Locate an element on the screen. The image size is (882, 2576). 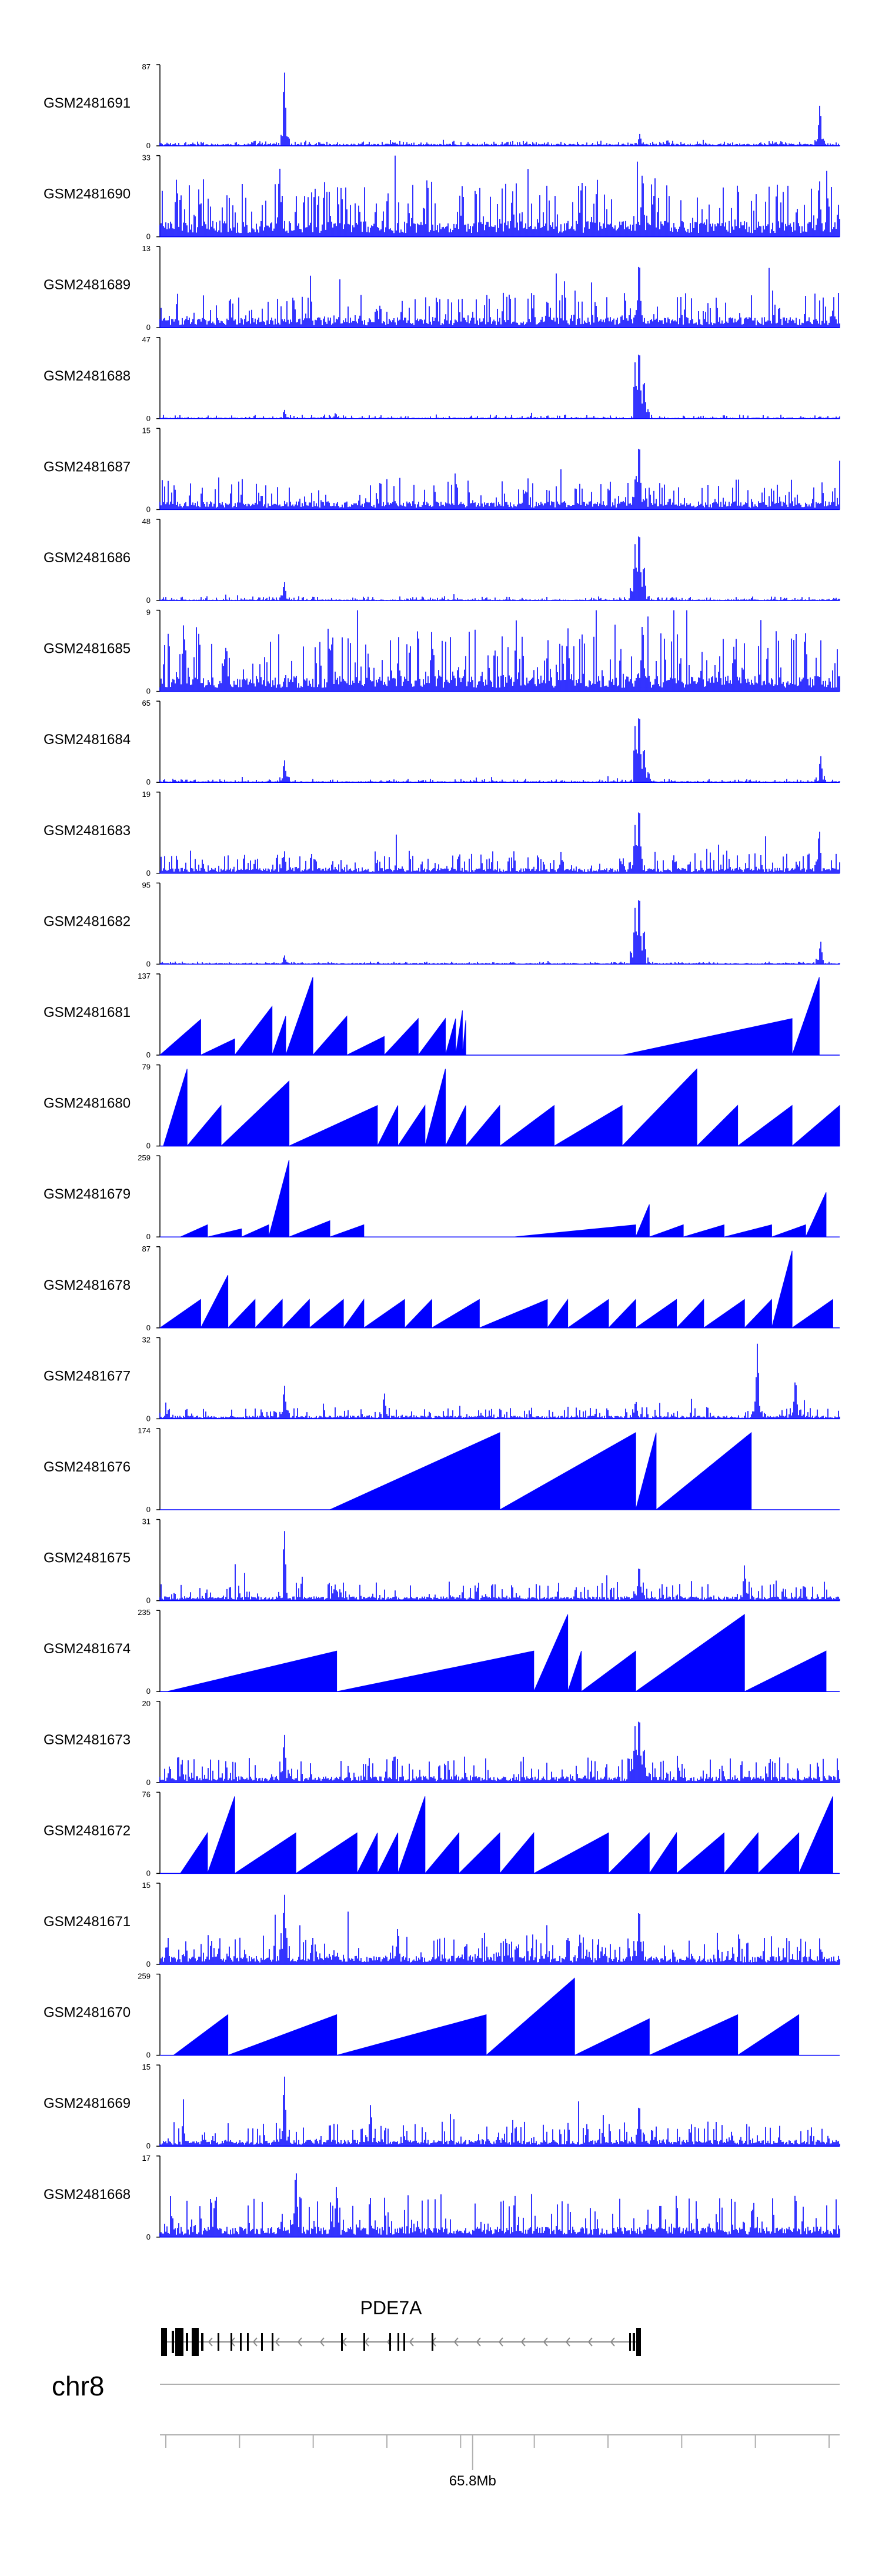
track-label: GSM2481674 is located at coordinates (87, 1649).